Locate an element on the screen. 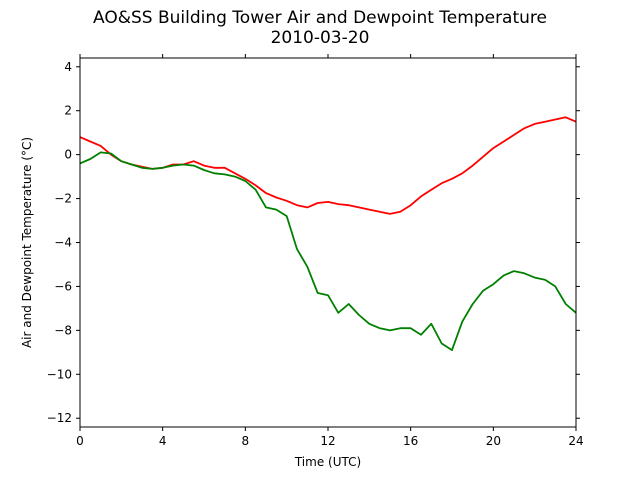  y-tick-label: 2 is located at coordinates (68, 111).